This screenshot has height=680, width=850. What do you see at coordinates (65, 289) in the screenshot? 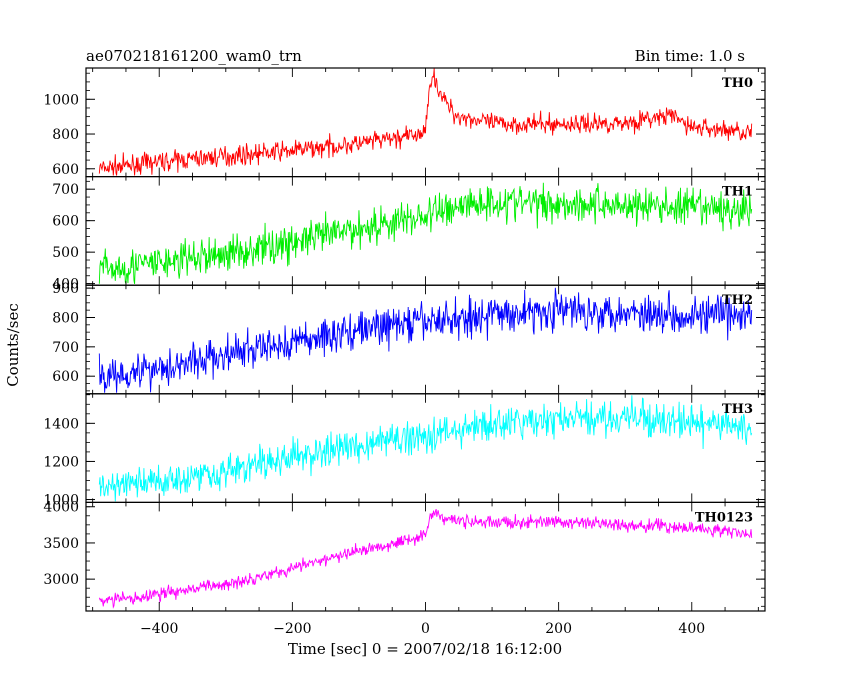
I see `y-tick-label: 900` at bounding box center [65, 289].